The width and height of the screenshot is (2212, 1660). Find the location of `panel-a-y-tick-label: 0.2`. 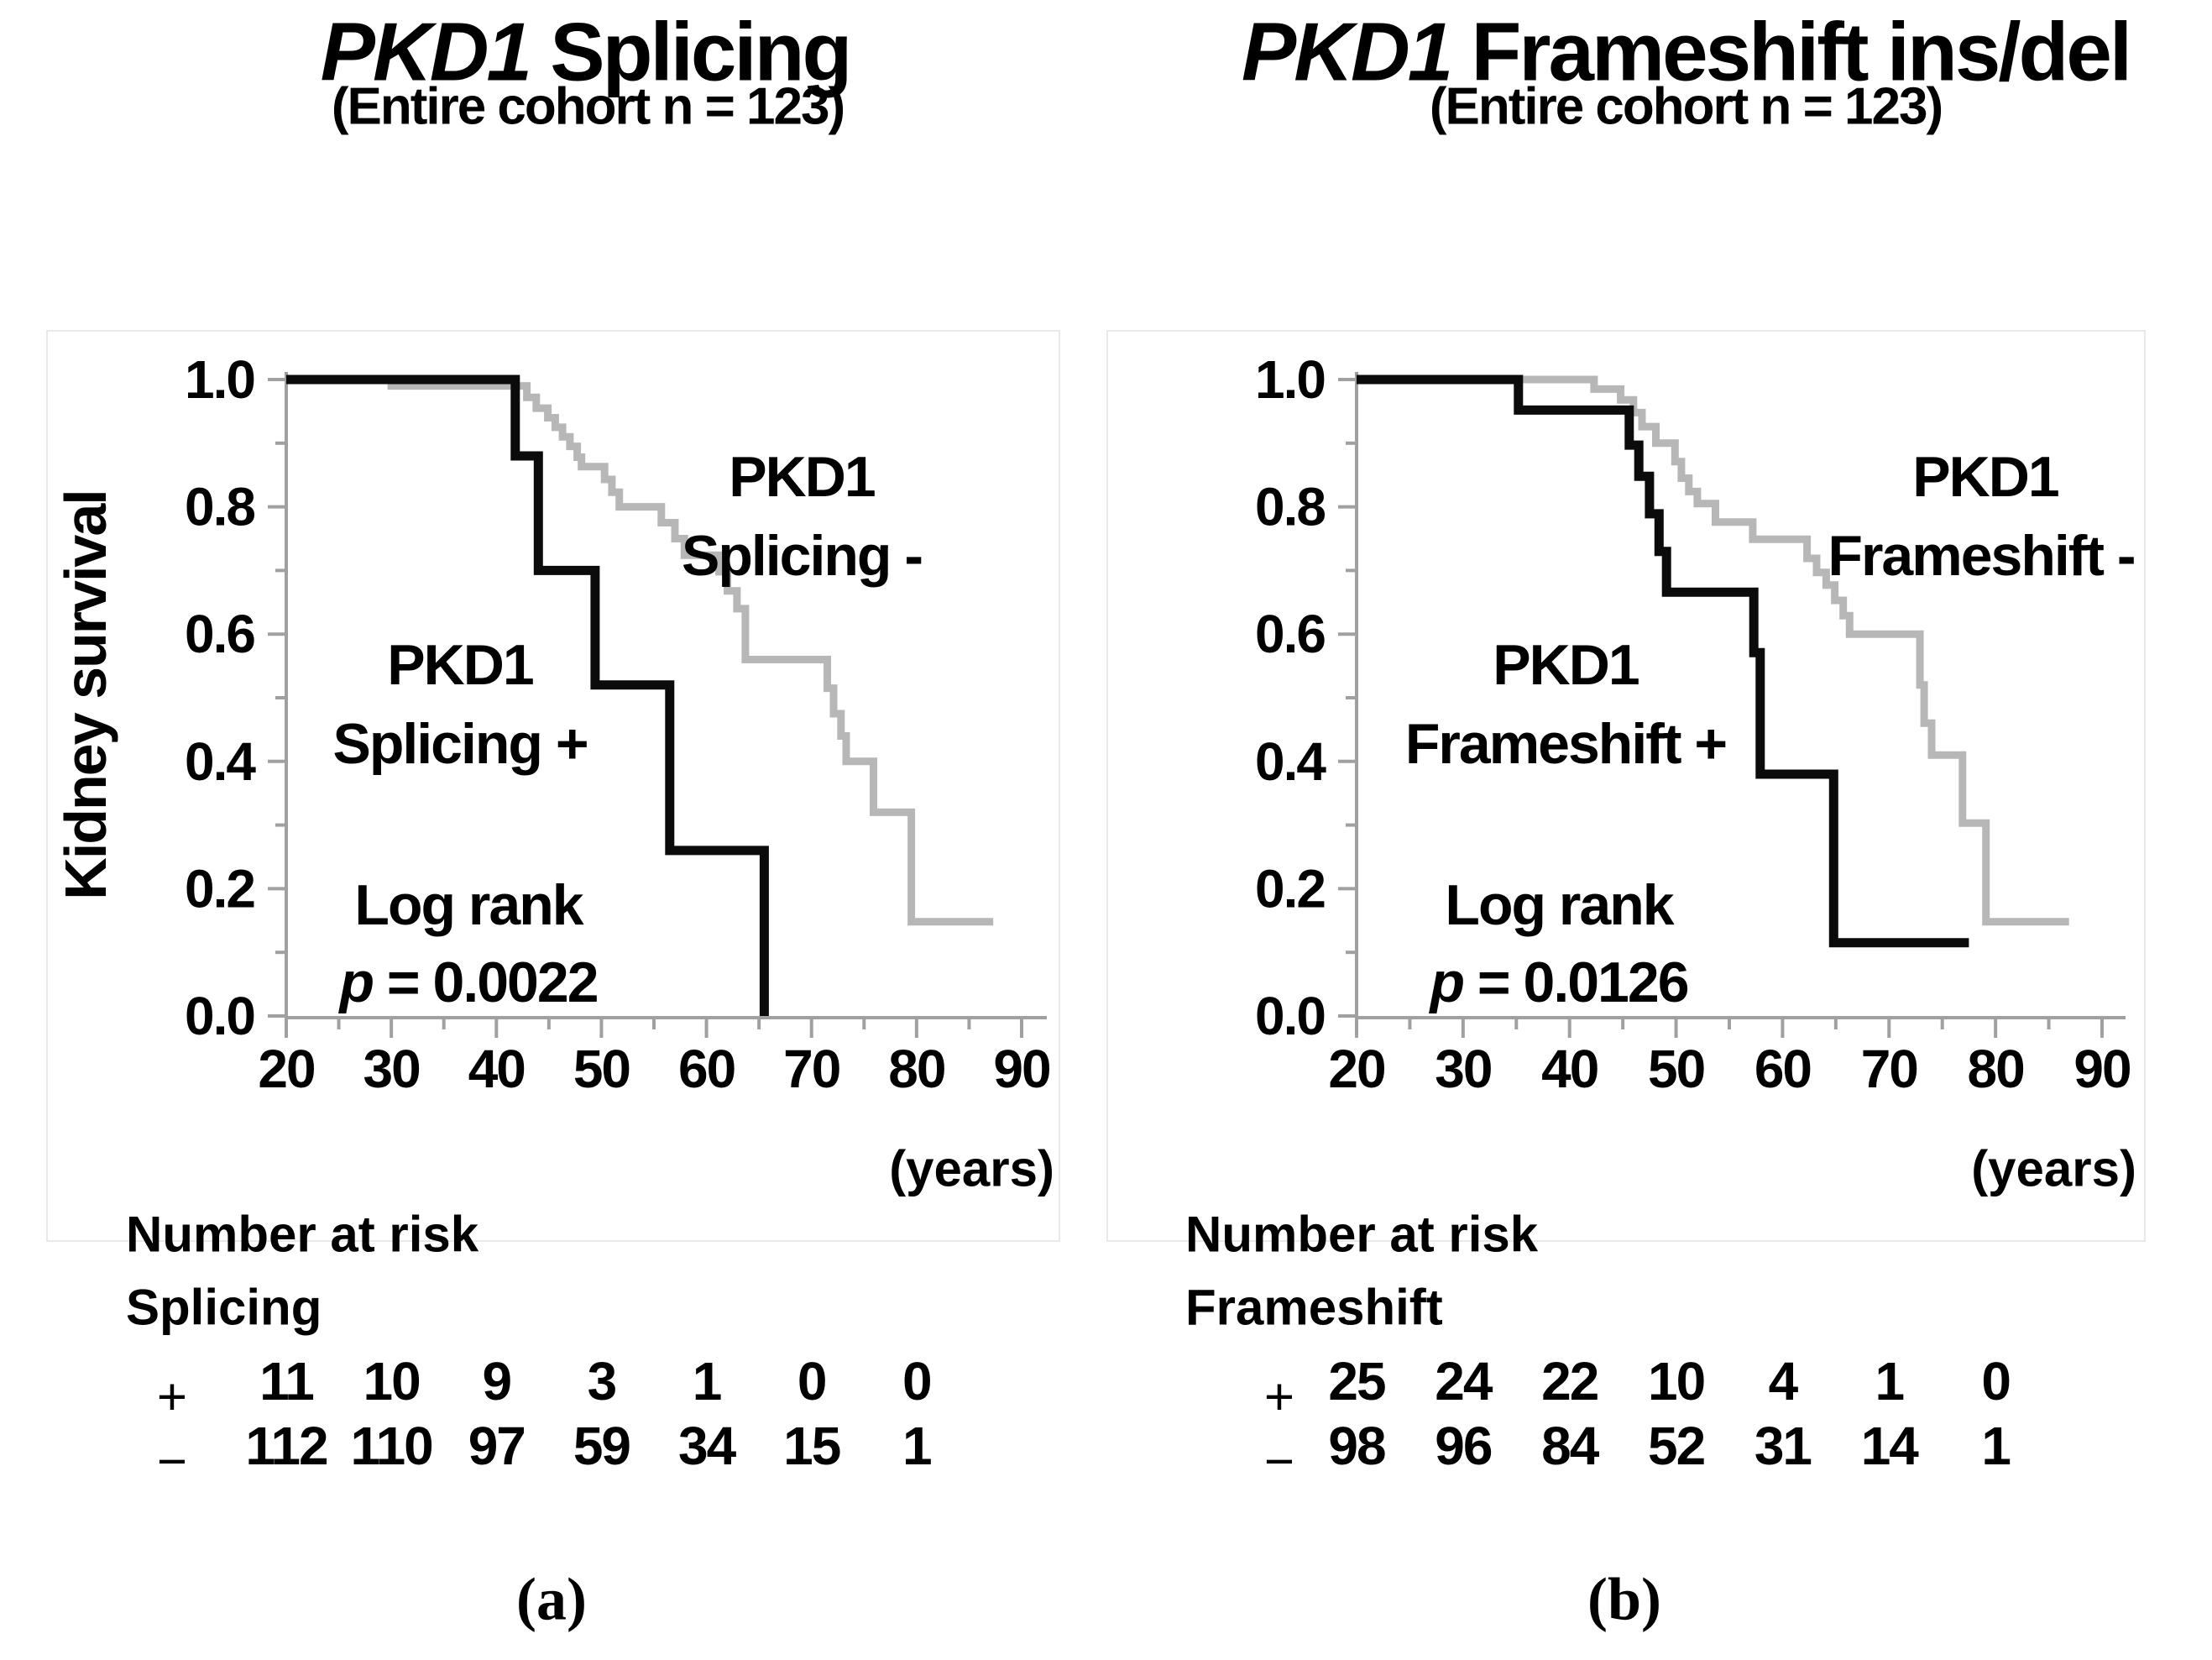

panel-a-y-tick-label: 0.2 is located at coordinates (220, 889).